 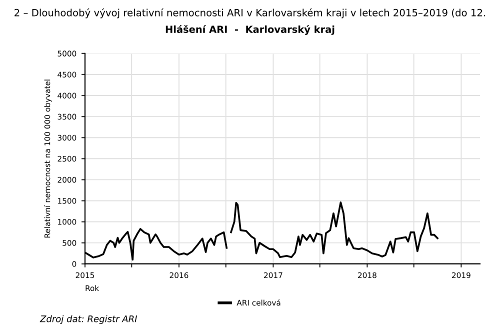 What do you see at coordinates (250, 13) in the screenshot?
I see `chart-title: 2 – Dlouhodobý vývoj relativní nemocnosti ARI v Karlovarském kraji v letech 2015–2019 (do 12.` at bounding box center [250, 13].